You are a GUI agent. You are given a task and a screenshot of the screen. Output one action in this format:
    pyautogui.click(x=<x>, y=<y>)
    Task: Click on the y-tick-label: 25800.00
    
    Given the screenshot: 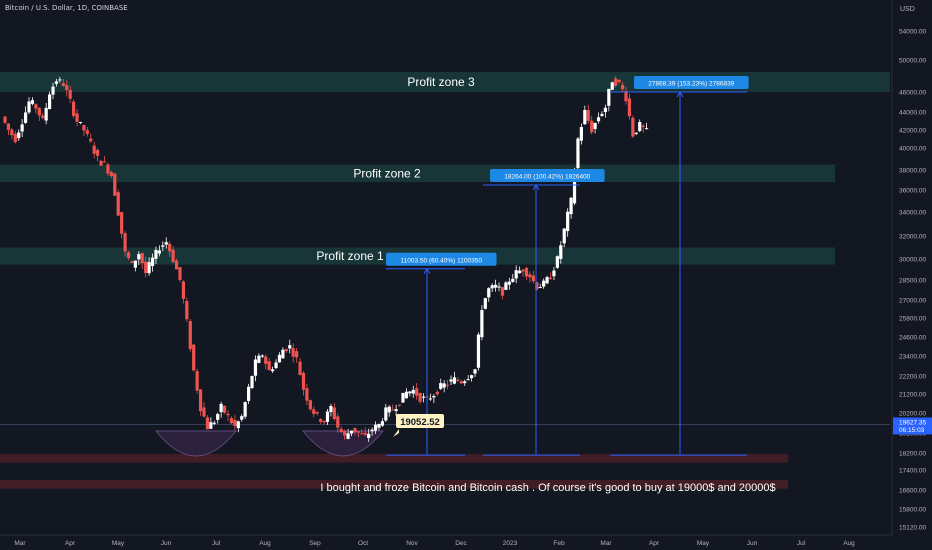 What is the action you would take?
    pyautogui.click(x=912, y=319)
    